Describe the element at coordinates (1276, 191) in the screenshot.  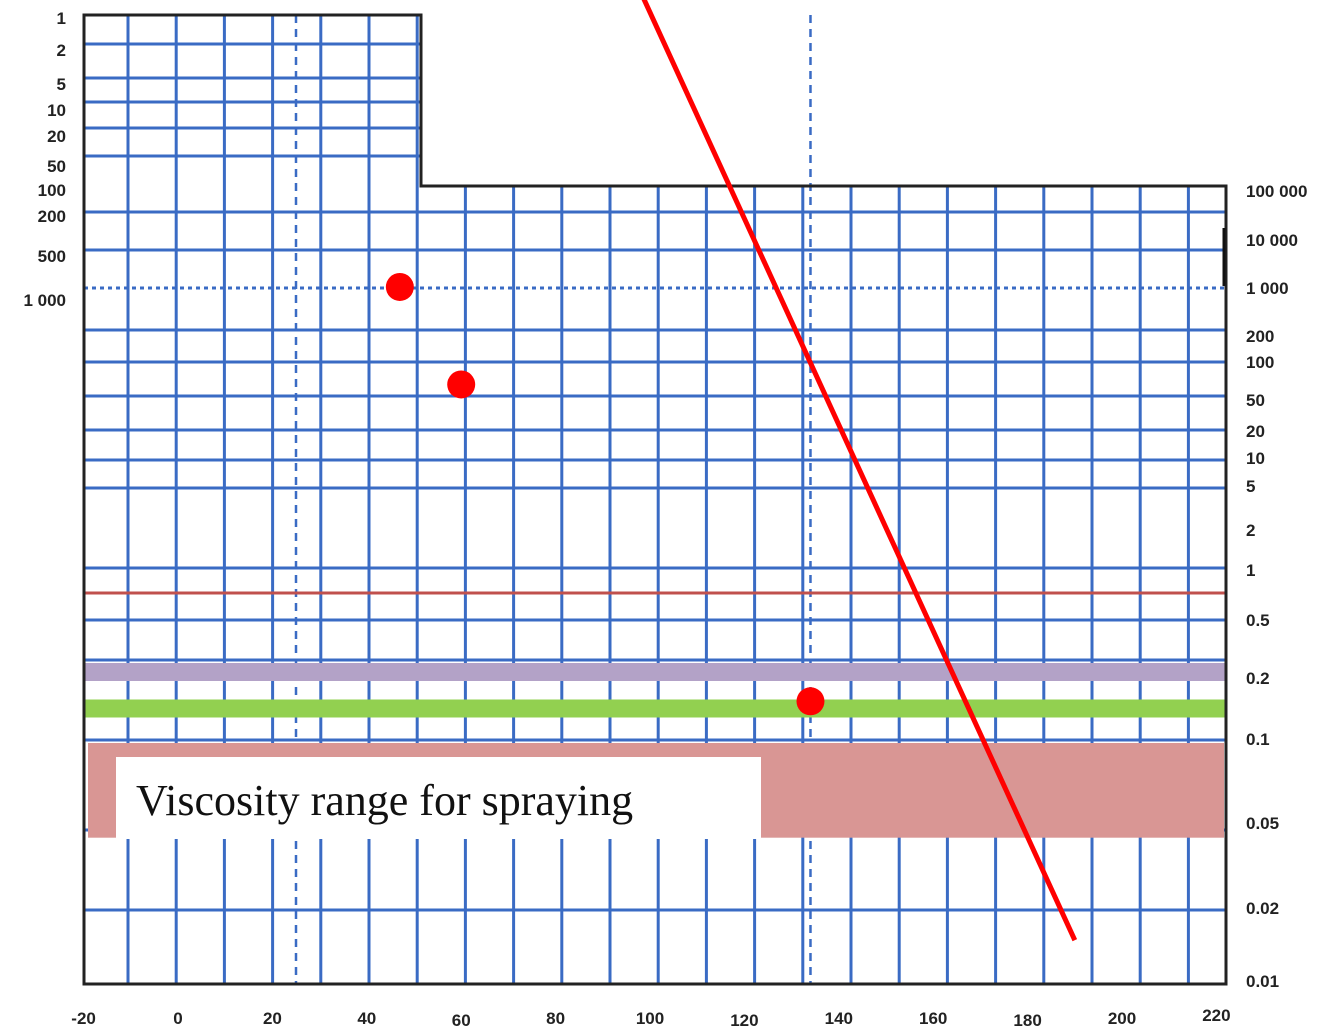
I see `right-tick-label: 100 000` at that location.